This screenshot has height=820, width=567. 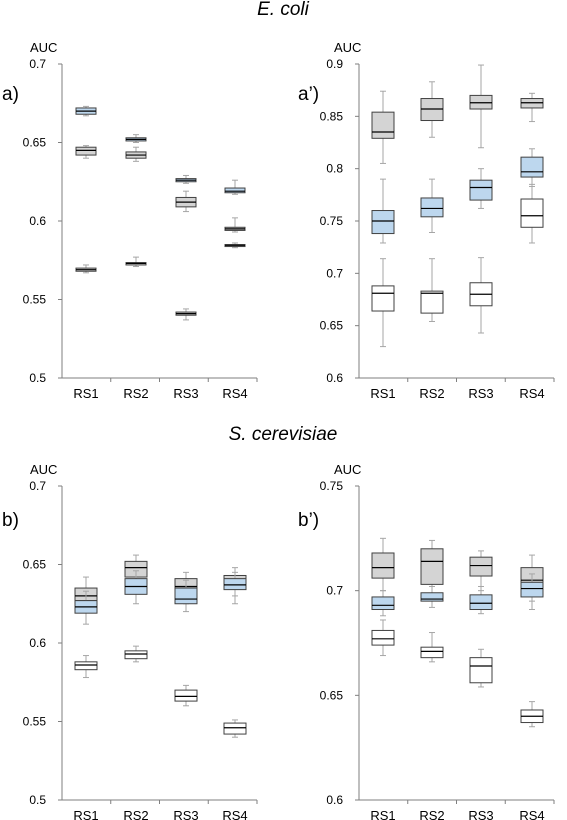 What do you see at coordinates (334, 64) in the screenshot?
I see `y-tick-label: 0.9` at bounding box center [334, 64].